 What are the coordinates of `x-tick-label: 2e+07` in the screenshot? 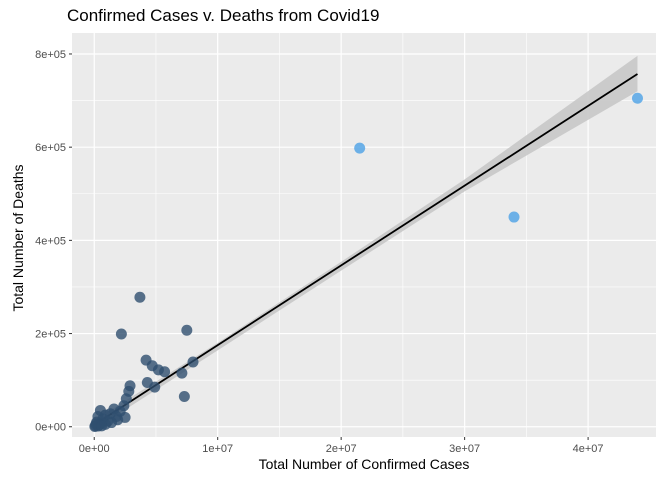 It's located at (341, 449).